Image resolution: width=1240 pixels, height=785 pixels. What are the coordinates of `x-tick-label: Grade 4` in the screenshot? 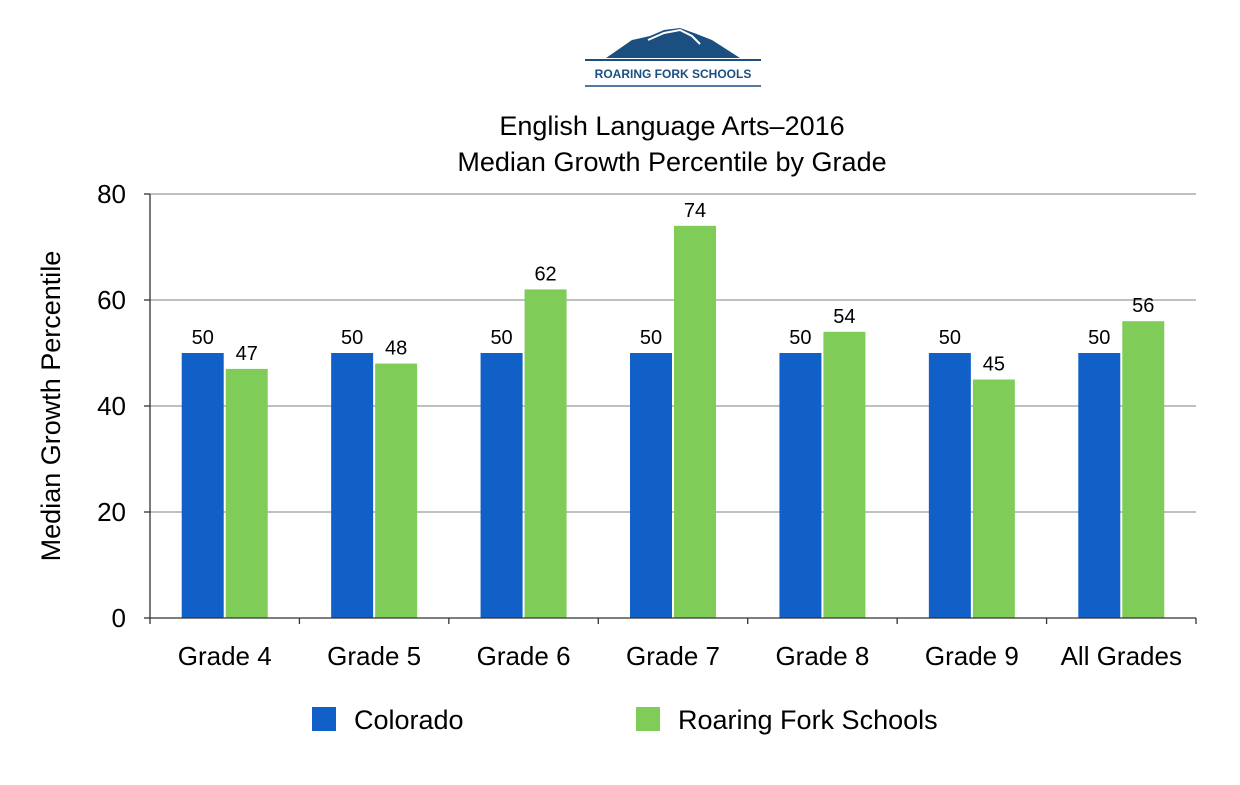 It's located at (225, 656).